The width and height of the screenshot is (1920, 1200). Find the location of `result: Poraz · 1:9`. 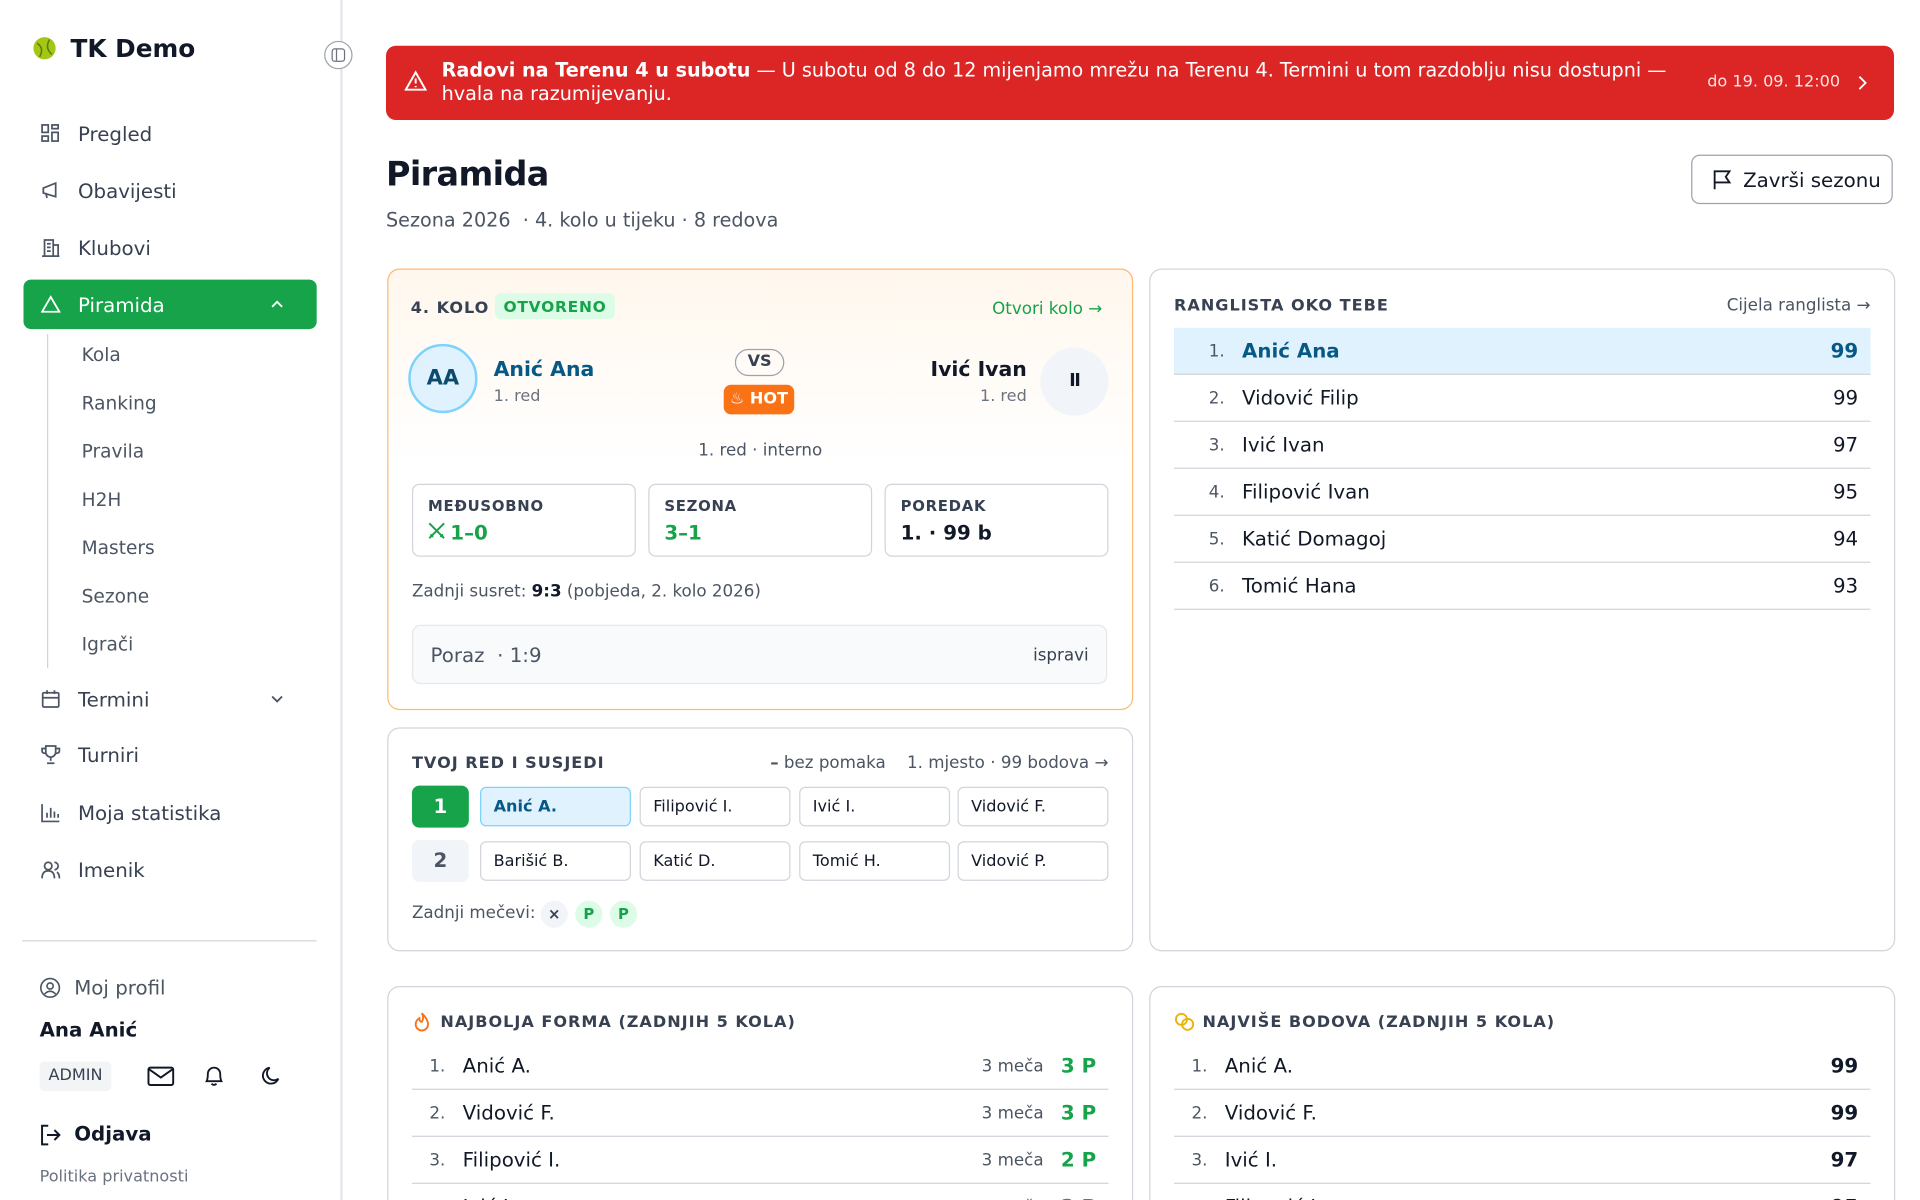

result: Poraz · 1:9 is located at coordinates (486, 655).